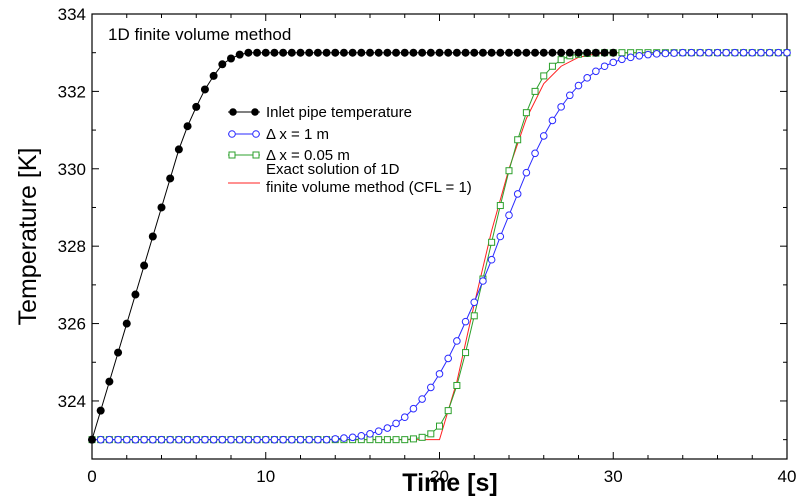  What do you see at coordinates (232, 155) in the screenshot?
I see `legend-marker` at bounding box center [232, 155].